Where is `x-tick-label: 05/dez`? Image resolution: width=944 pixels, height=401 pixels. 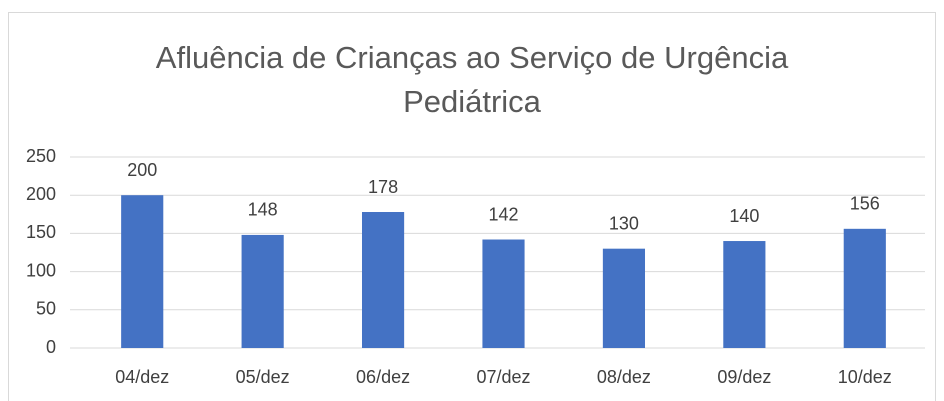 x-tick-label: 05/dez is located at coordinates (263, 377).